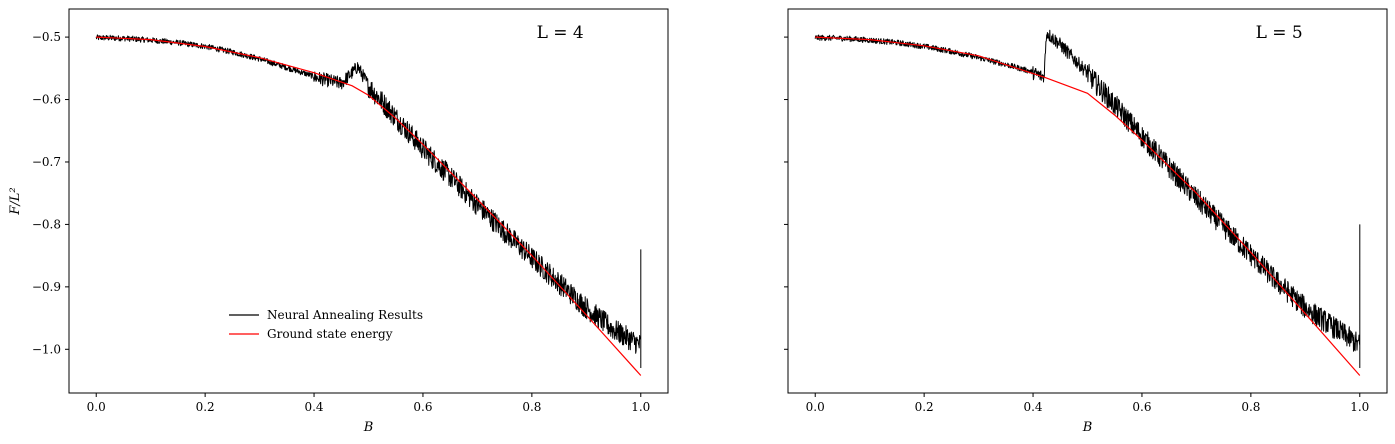  What do you see at coordinates (560, 33) in the screenshot?
I see `panel-title: L = 4` at bounding box center [560, 33].